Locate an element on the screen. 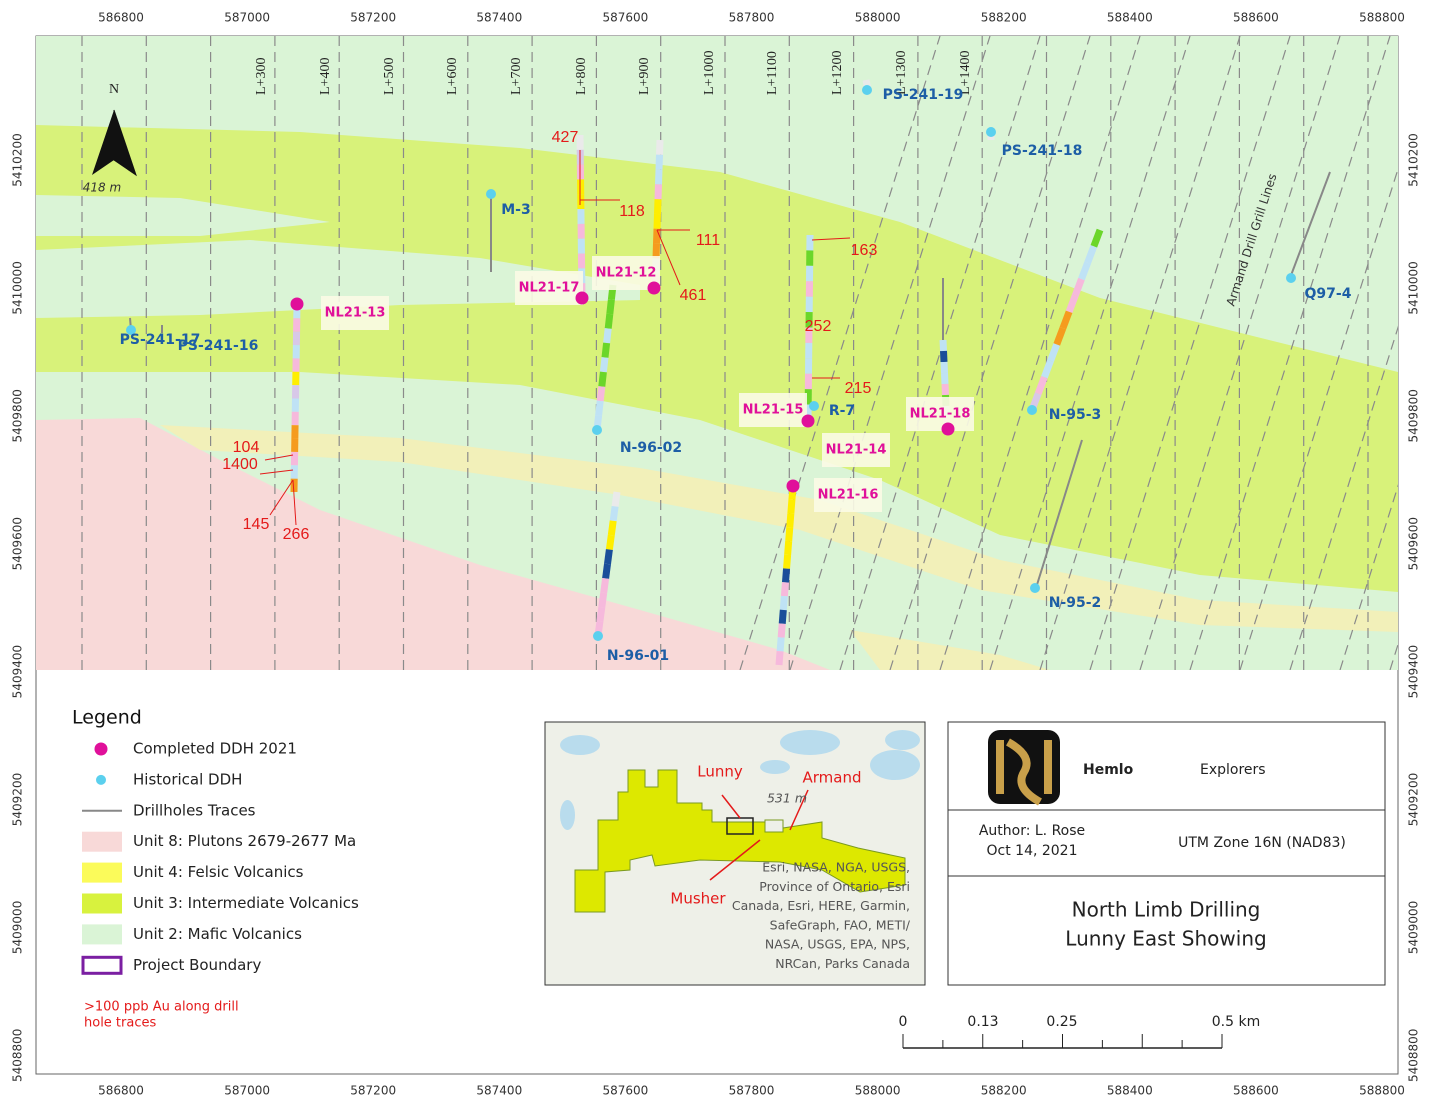 The image size is (1430, 1105). scale-label: 0.5 km is located at coordinates (1236, 1022).